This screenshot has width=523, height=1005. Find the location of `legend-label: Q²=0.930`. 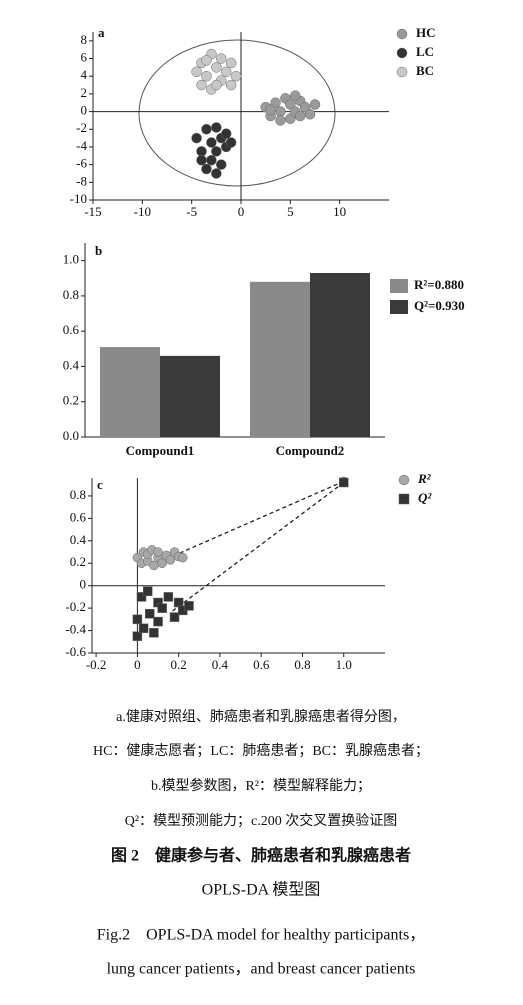

legend-label: Q²=0.930 is located at coordinates (439, 305).